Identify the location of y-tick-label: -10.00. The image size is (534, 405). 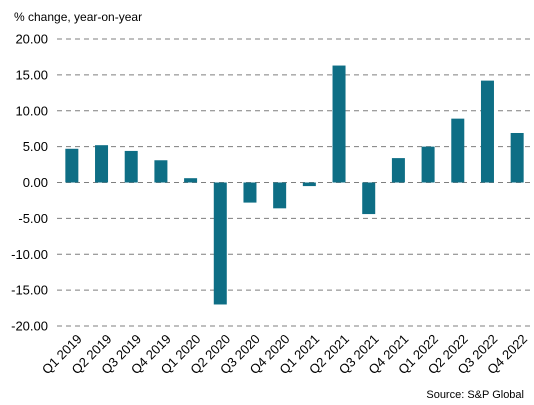
(29, 254).